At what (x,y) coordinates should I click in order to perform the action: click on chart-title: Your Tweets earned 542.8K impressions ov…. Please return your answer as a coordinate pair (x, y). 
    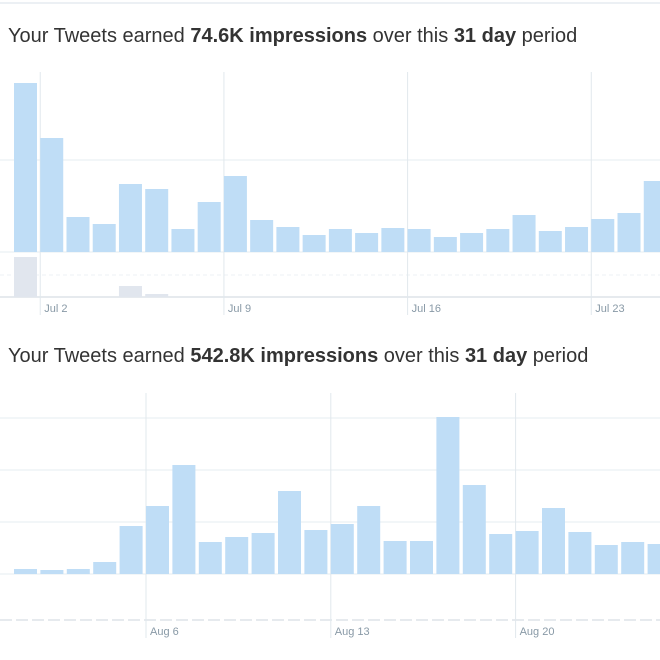
    Looking at the image, I should click on (298, 356).